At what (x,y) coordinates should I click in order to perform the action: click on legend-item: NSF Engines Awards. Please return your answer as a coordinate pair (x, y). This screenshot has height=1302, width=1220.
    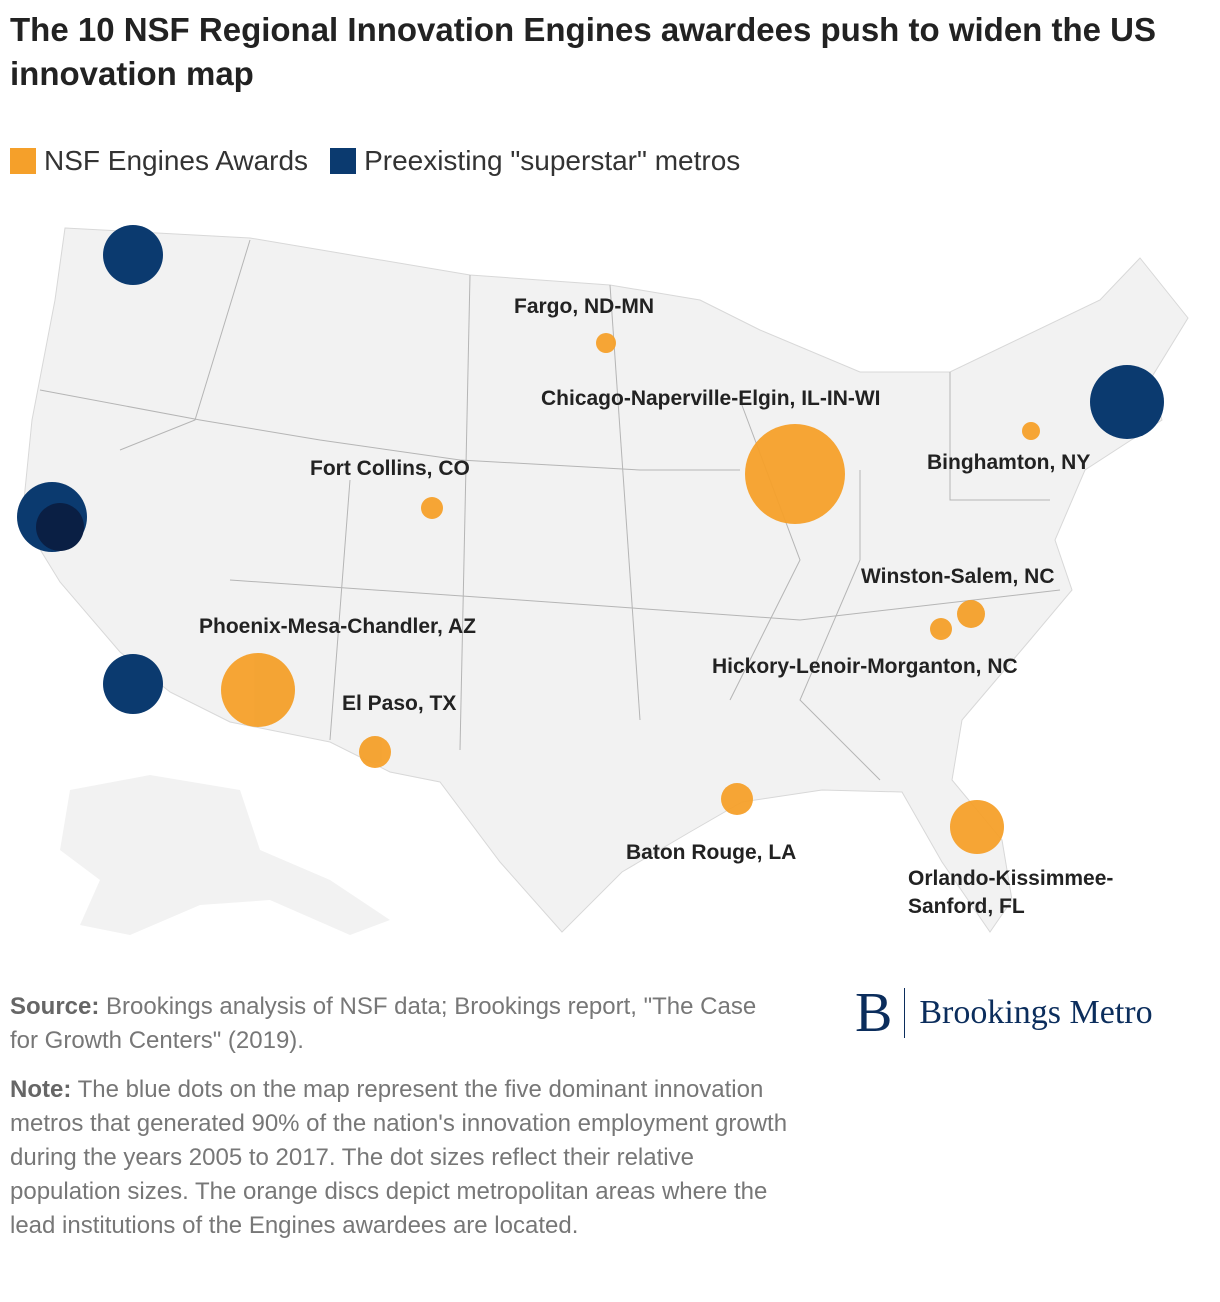
    Looking at the image, I should click on (159, 161).